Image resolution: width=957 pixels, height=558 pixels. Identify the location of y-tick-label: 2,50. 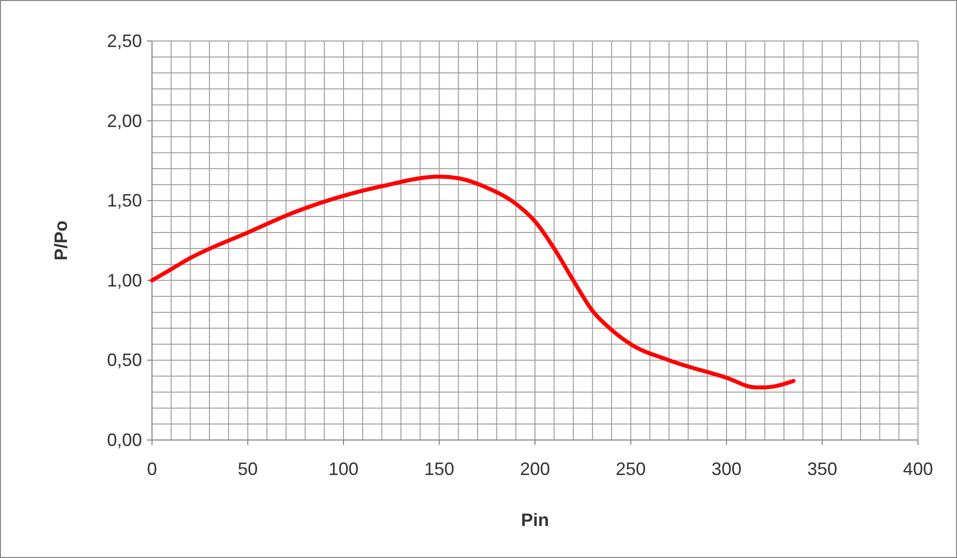
(124, 41).